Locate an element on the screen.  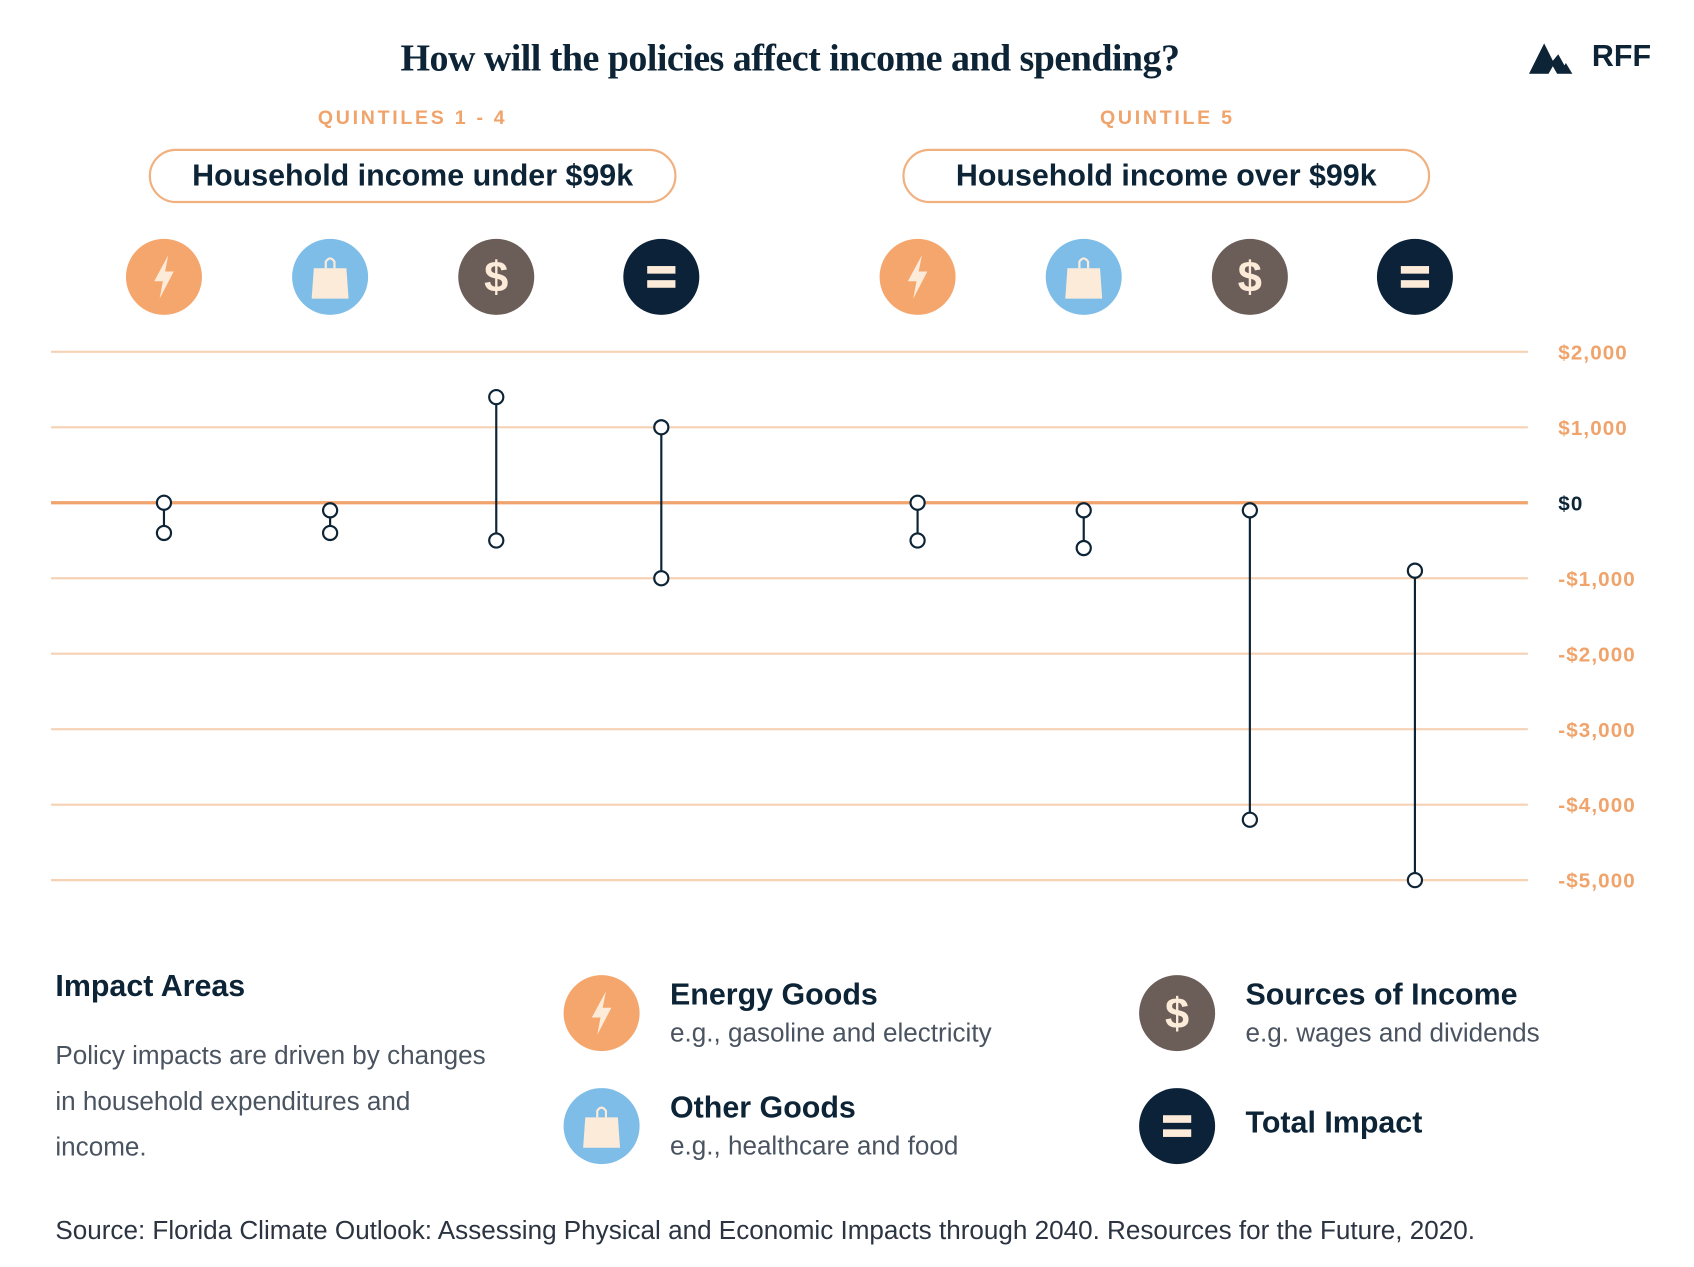
legend-title: Total Impact is located at coordinates (1334, 1122).